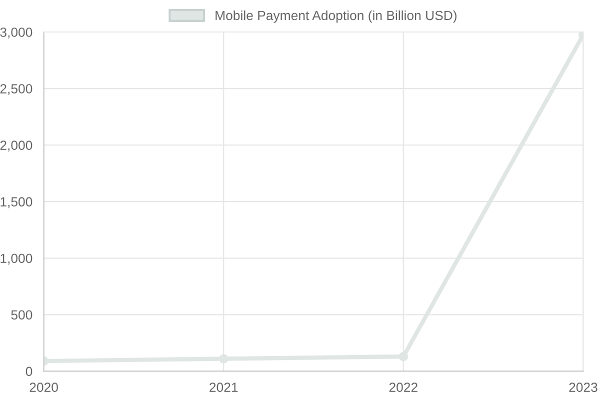  I want to click on y-tick-label: 2,000, so click(16, 146).